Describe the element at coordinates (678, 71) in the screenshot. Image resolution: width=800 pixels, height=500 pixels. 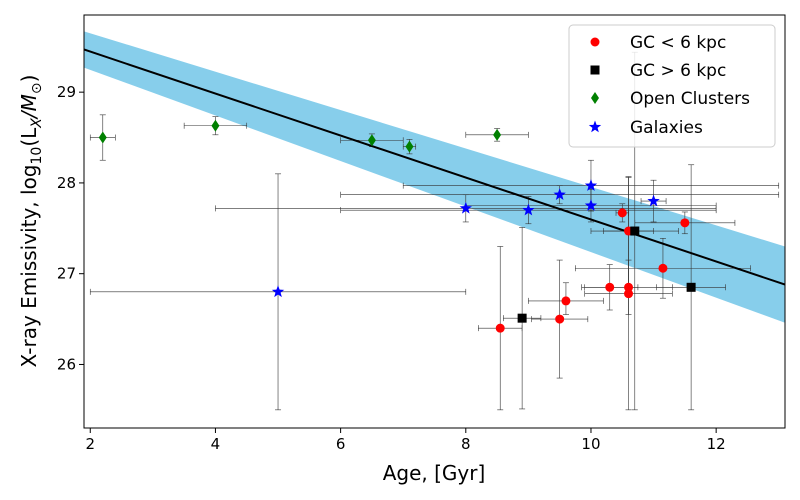
I see `legend-label-gc-outer: GC > 6 kpc` at that location.